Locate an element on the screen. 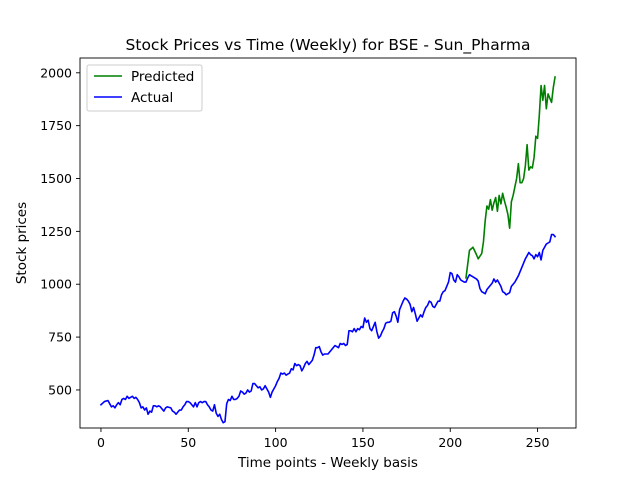 The height and width of the screenshot is (484, 640). y-tick-label: 2000 is located at coordinates (56, 72).